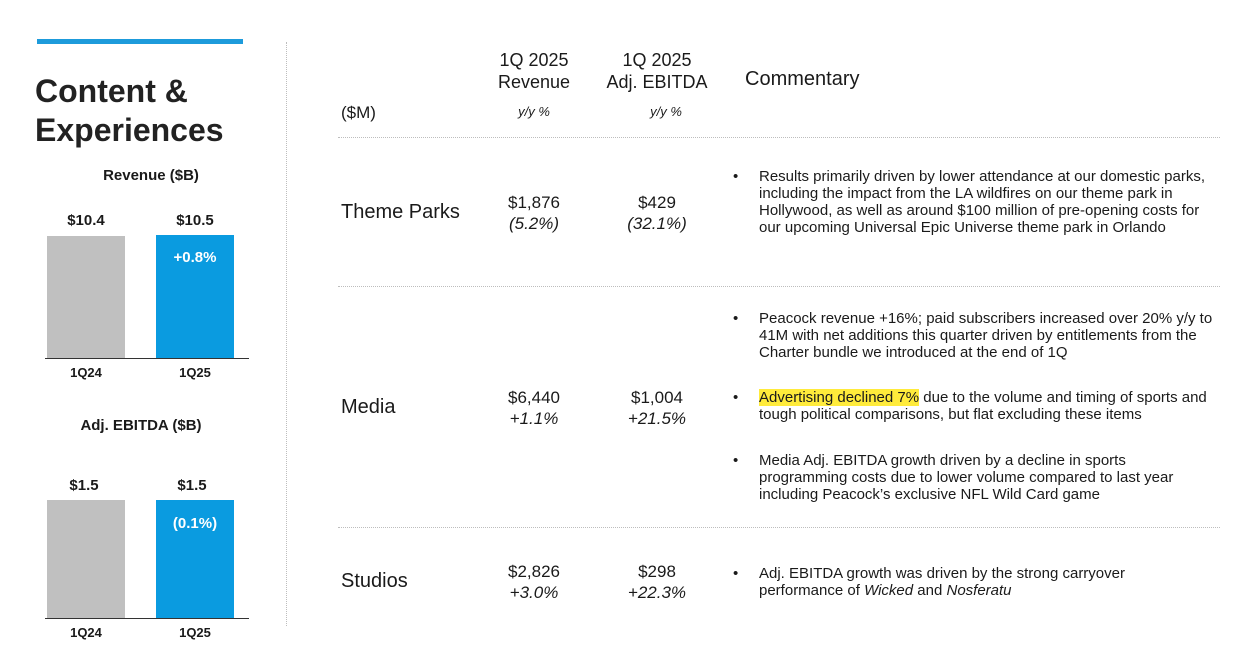 Image resolution: width=1249 pixels, height=646 pixels. I want to click on highlighted-text: Advertising declined 7%, so click(839, 397).